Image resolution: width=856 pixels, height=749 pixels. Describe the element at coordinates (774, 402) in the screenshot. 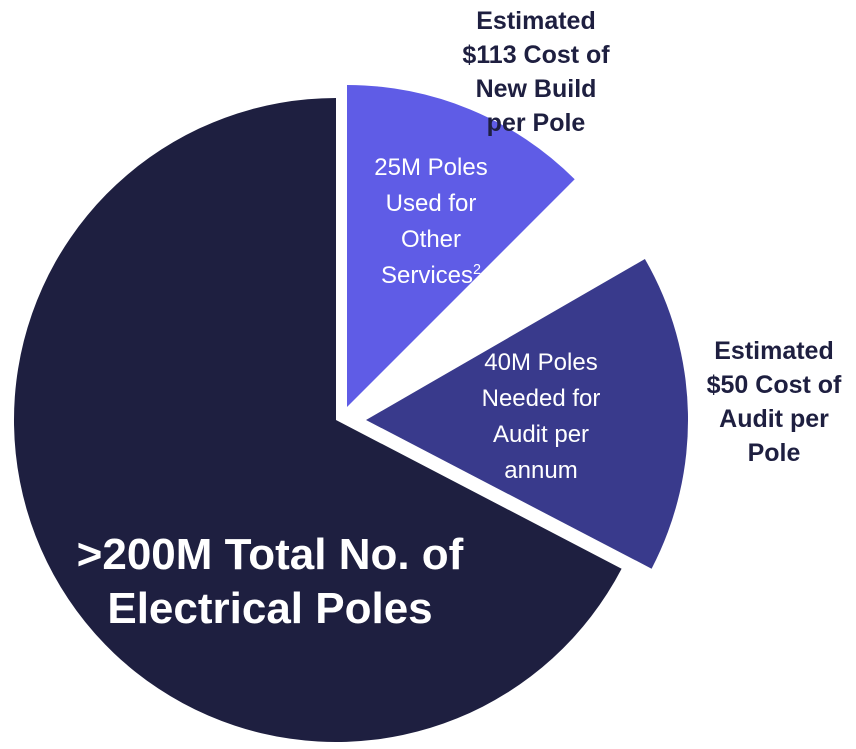

I see `annotation-audit-cost: Estimated $50 Cost of Audit per Pole` at that location.